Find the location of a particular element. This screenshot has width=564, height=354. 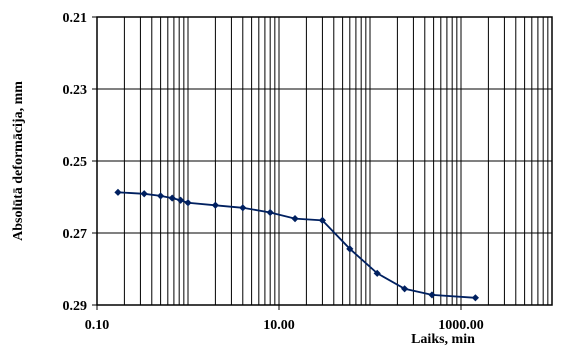

x-tick-label: 10.00 is located at coordinates (279, 325).